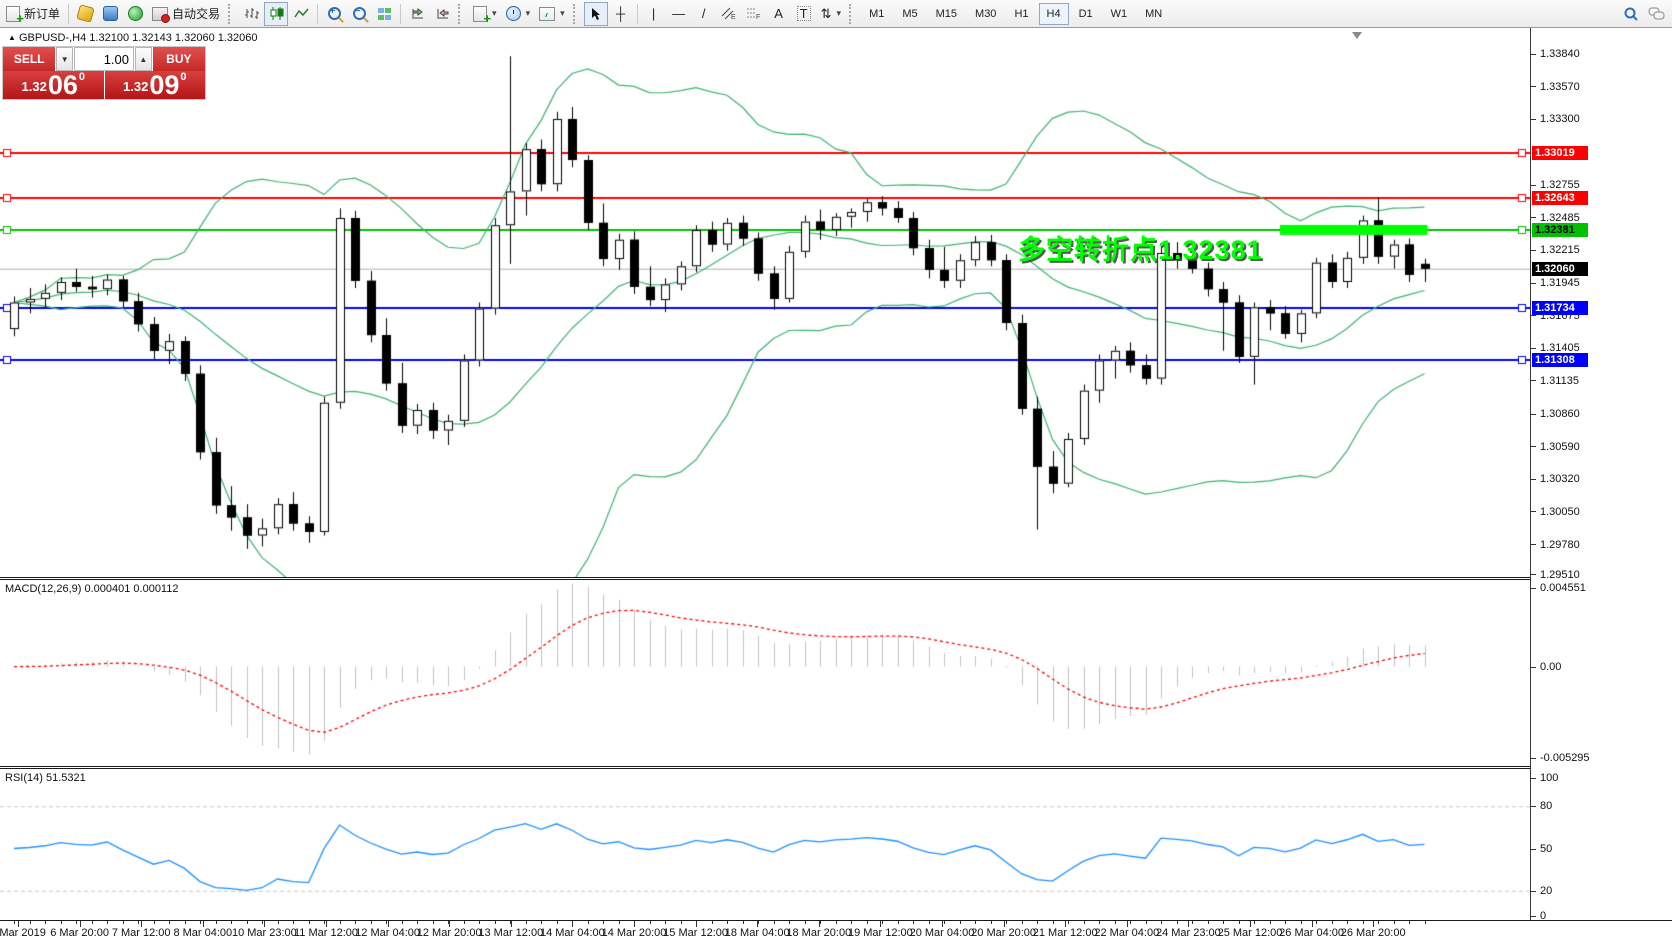 The image size is (1672, 950). I want to click on buy-price: 1.32 09 0, so click(154, 85).